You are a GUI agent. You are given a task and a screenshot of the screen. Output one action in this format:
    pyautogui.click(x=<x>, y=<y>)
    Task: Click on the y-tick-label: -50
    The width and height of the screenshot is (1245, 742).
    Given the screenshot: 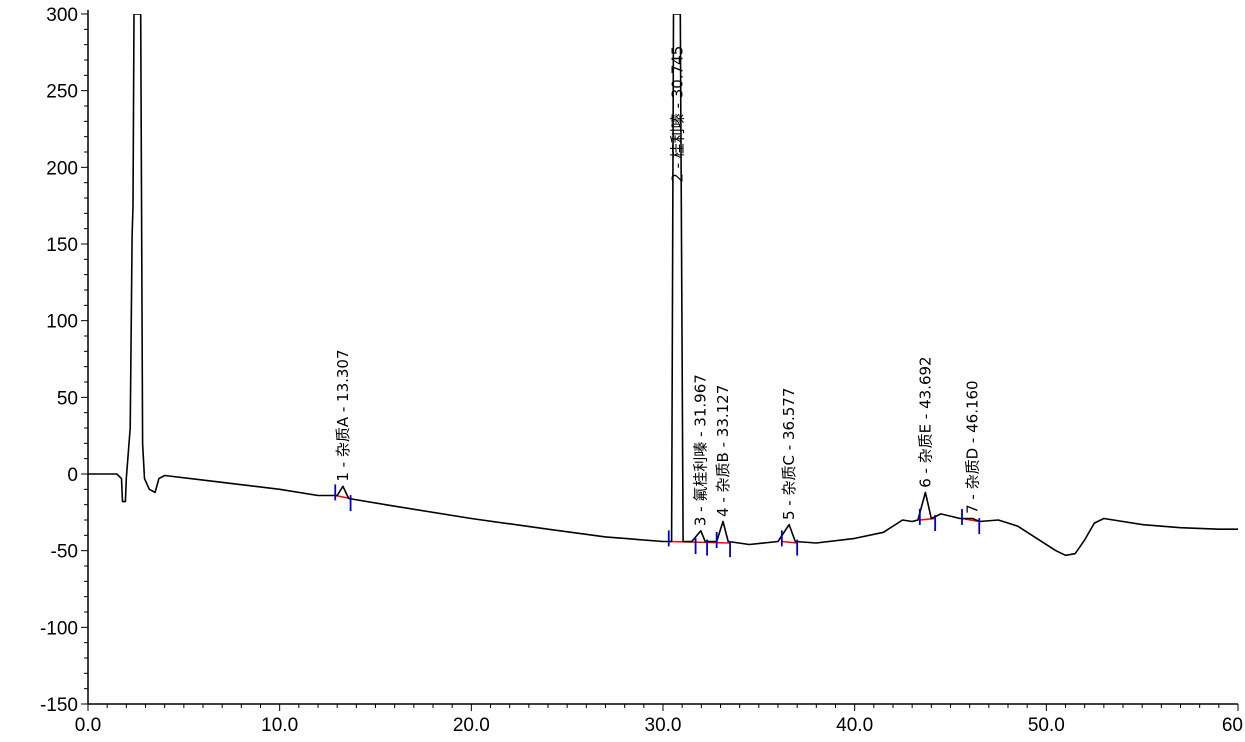 What is the action you would take?
    pyautogui.click(x=64, y=552)
    